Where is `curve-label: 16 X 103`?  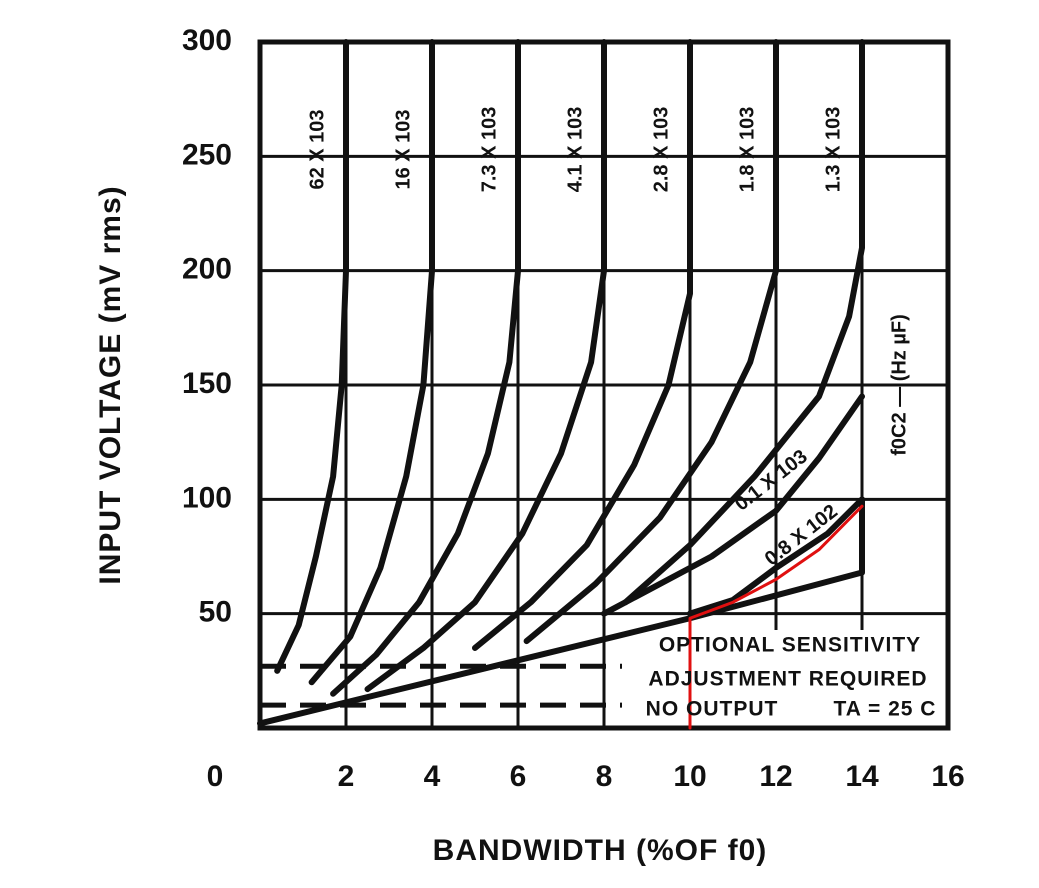
curve-label: 16 X 103 is located at coordinates (403, 149).